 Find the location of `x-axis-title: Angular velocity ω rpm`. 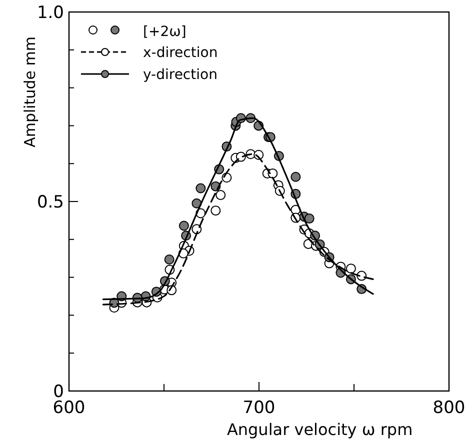

x-axis-title: Angular velocity ω rpm is located at coordinates (319, 429).